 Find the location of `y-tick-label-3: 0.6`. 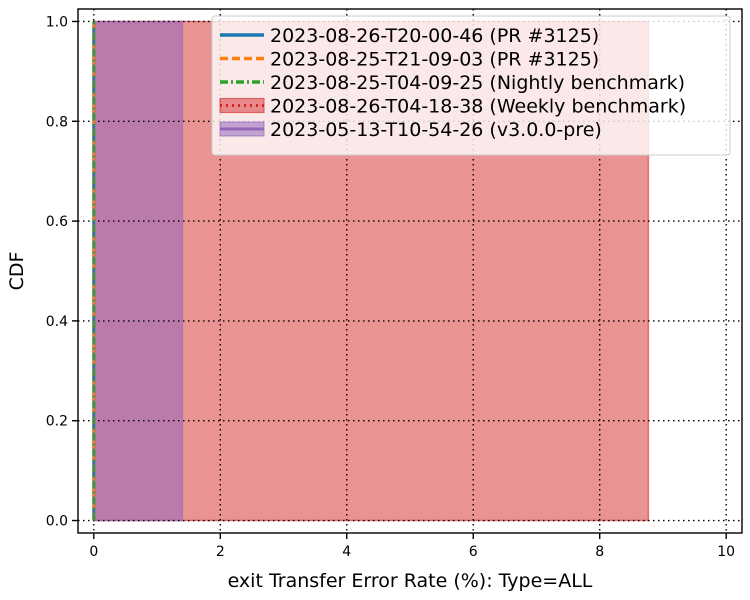

y-tick-label-3: 0.6 is located at coordinates (57, 222).